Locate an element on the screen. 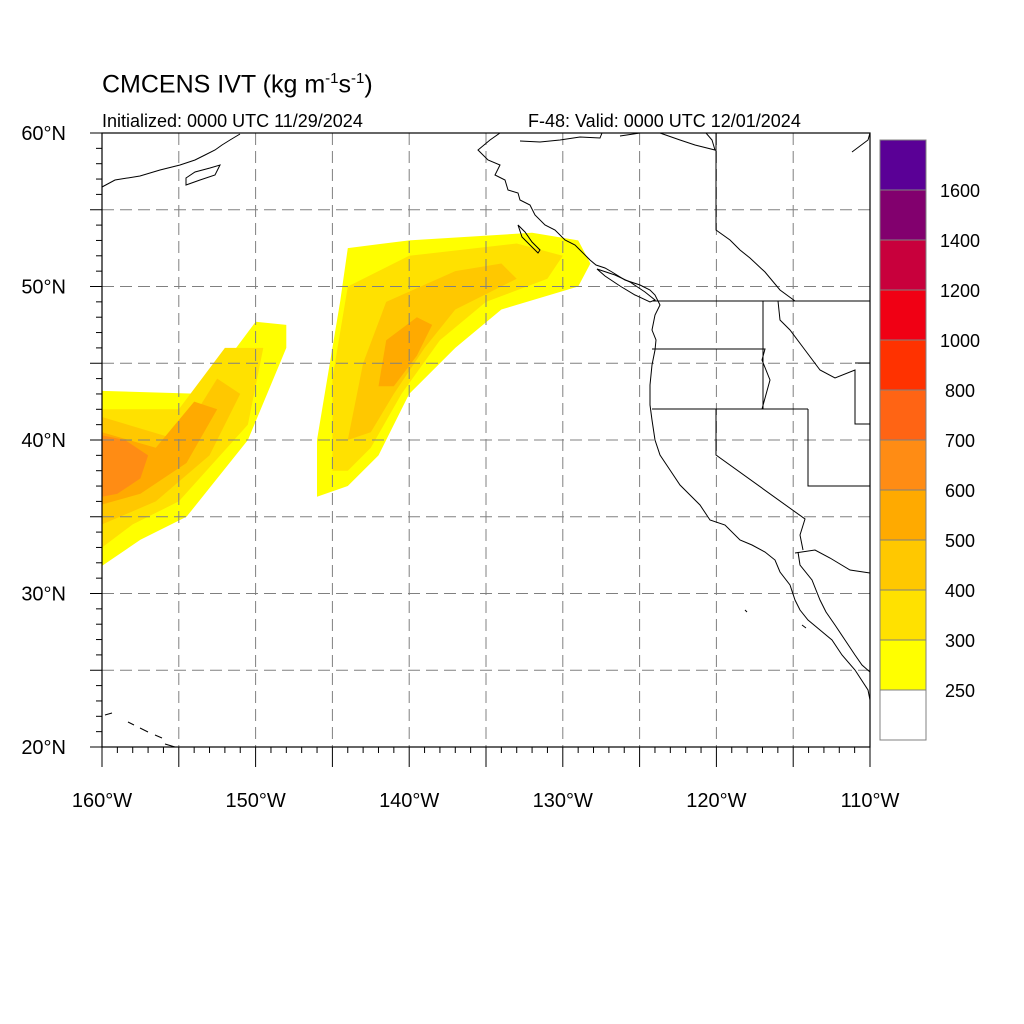  lat-tick-label: 20°N is located at coordinates (43, 748).